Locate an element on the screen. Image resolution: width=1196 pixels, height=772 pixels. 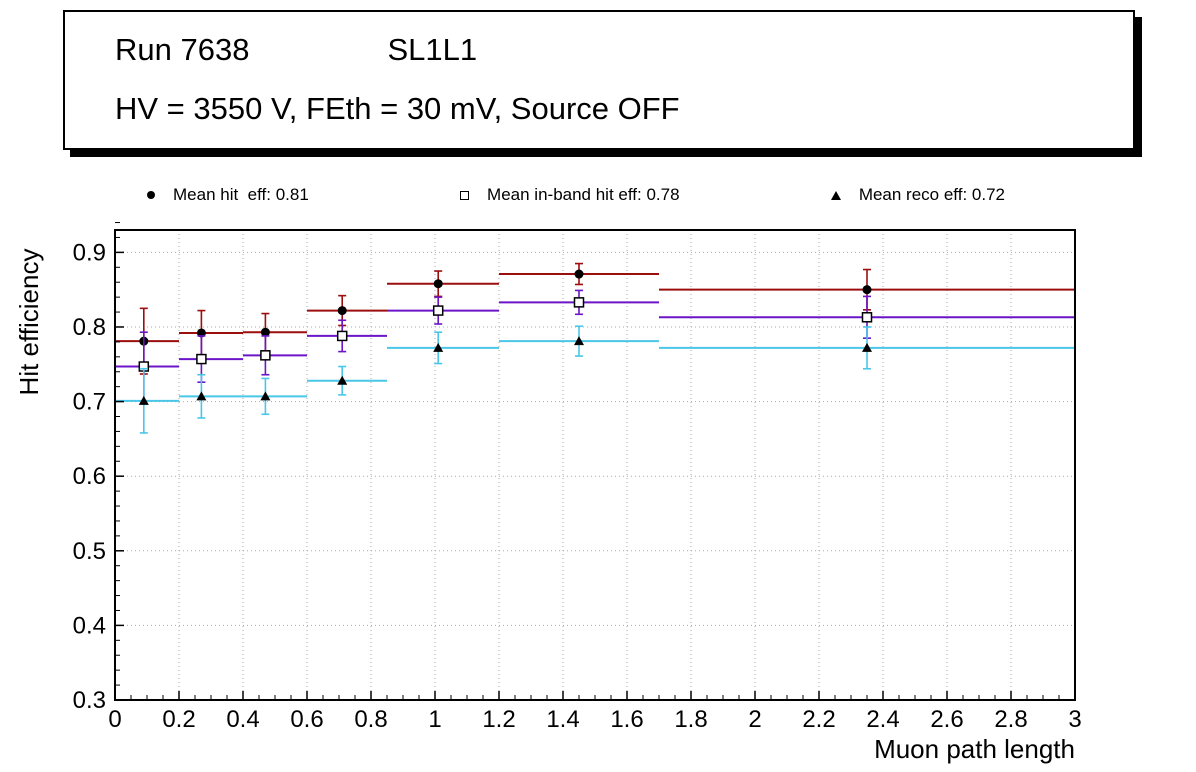
svg-text: 2.4 is located at coordinates (882, 719).